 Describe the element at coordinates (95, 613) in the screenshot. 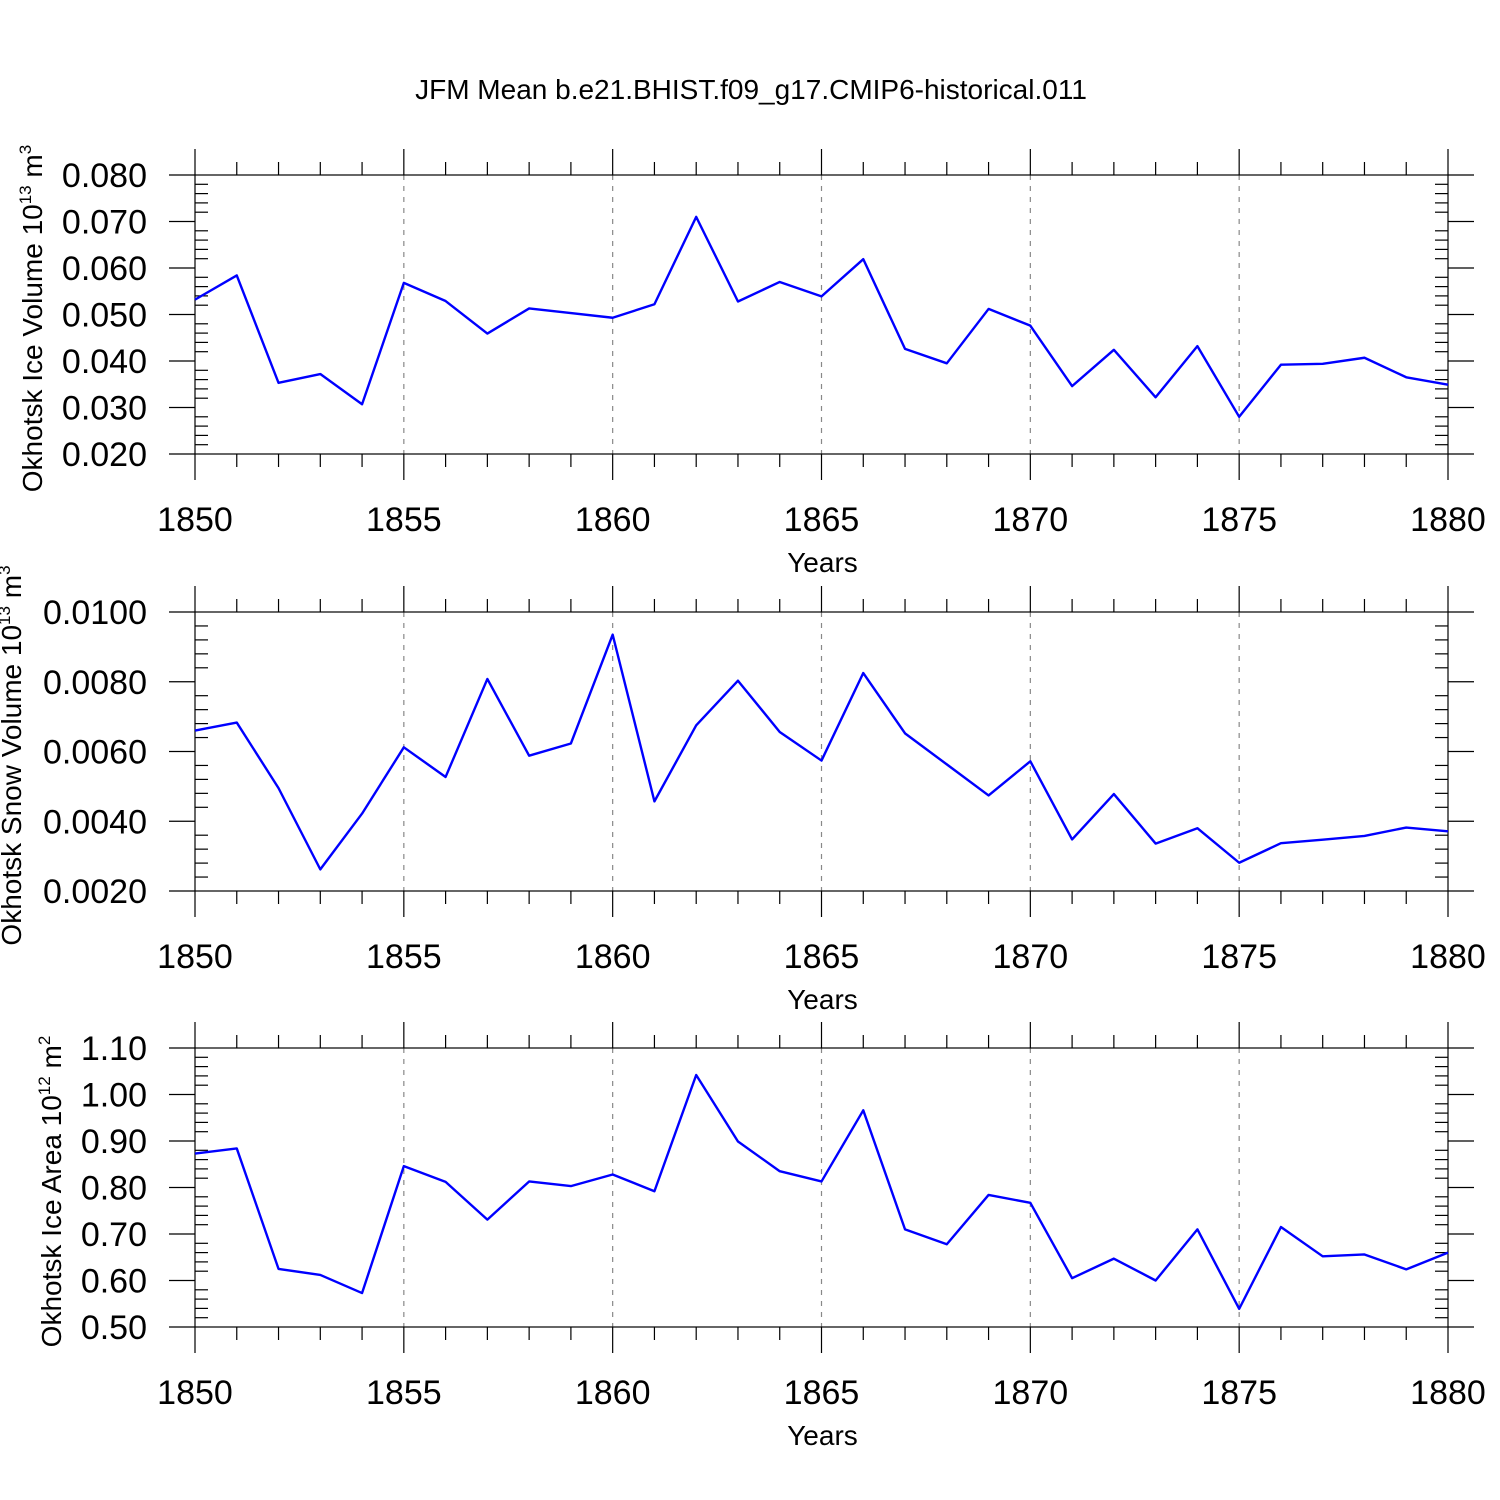

I see `y-tick-label: 0.0100` at that location.